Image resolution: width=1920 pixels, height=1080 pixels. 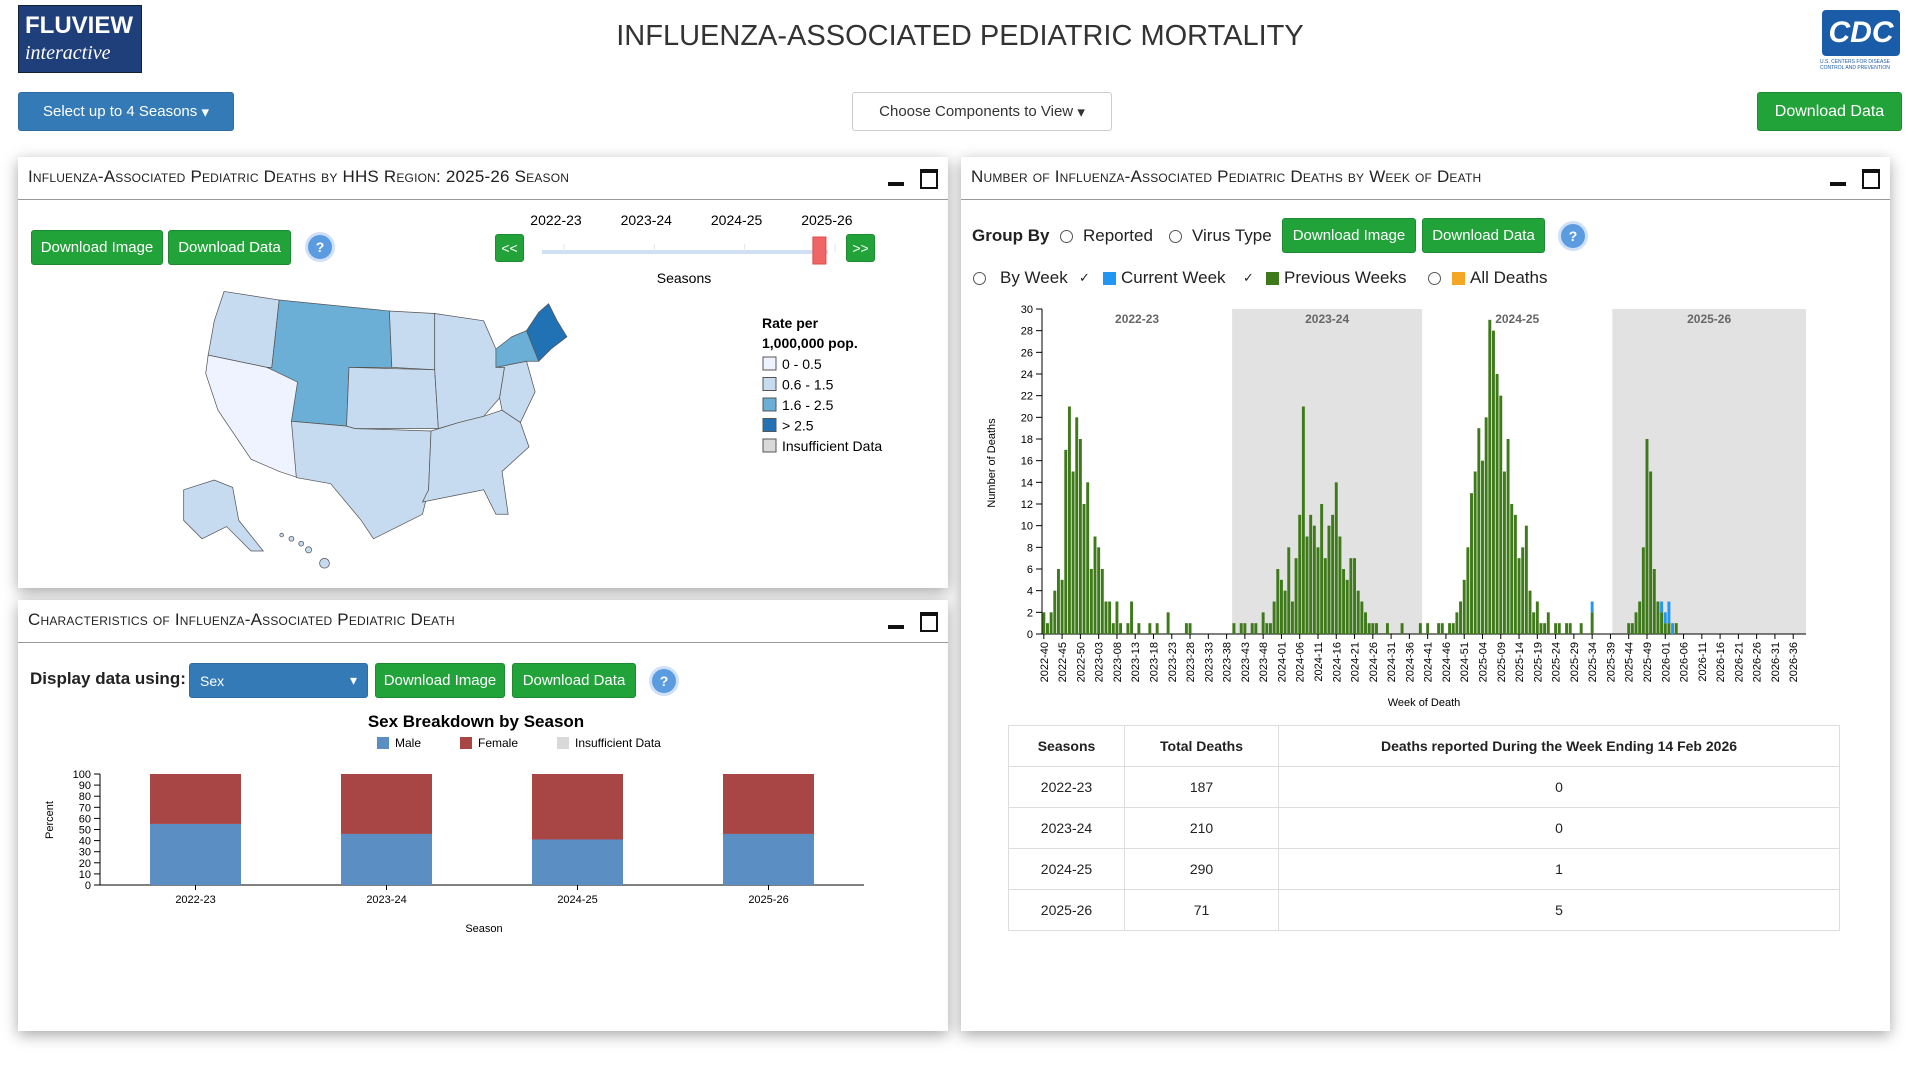 I want to click on cell: 187, so click(x=1201, y=787).